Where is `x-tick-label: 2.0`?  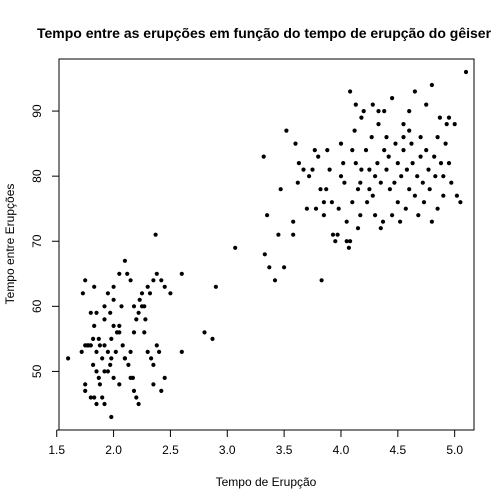 x-tick-label: 2.0 is located at coordinates (113, 450).